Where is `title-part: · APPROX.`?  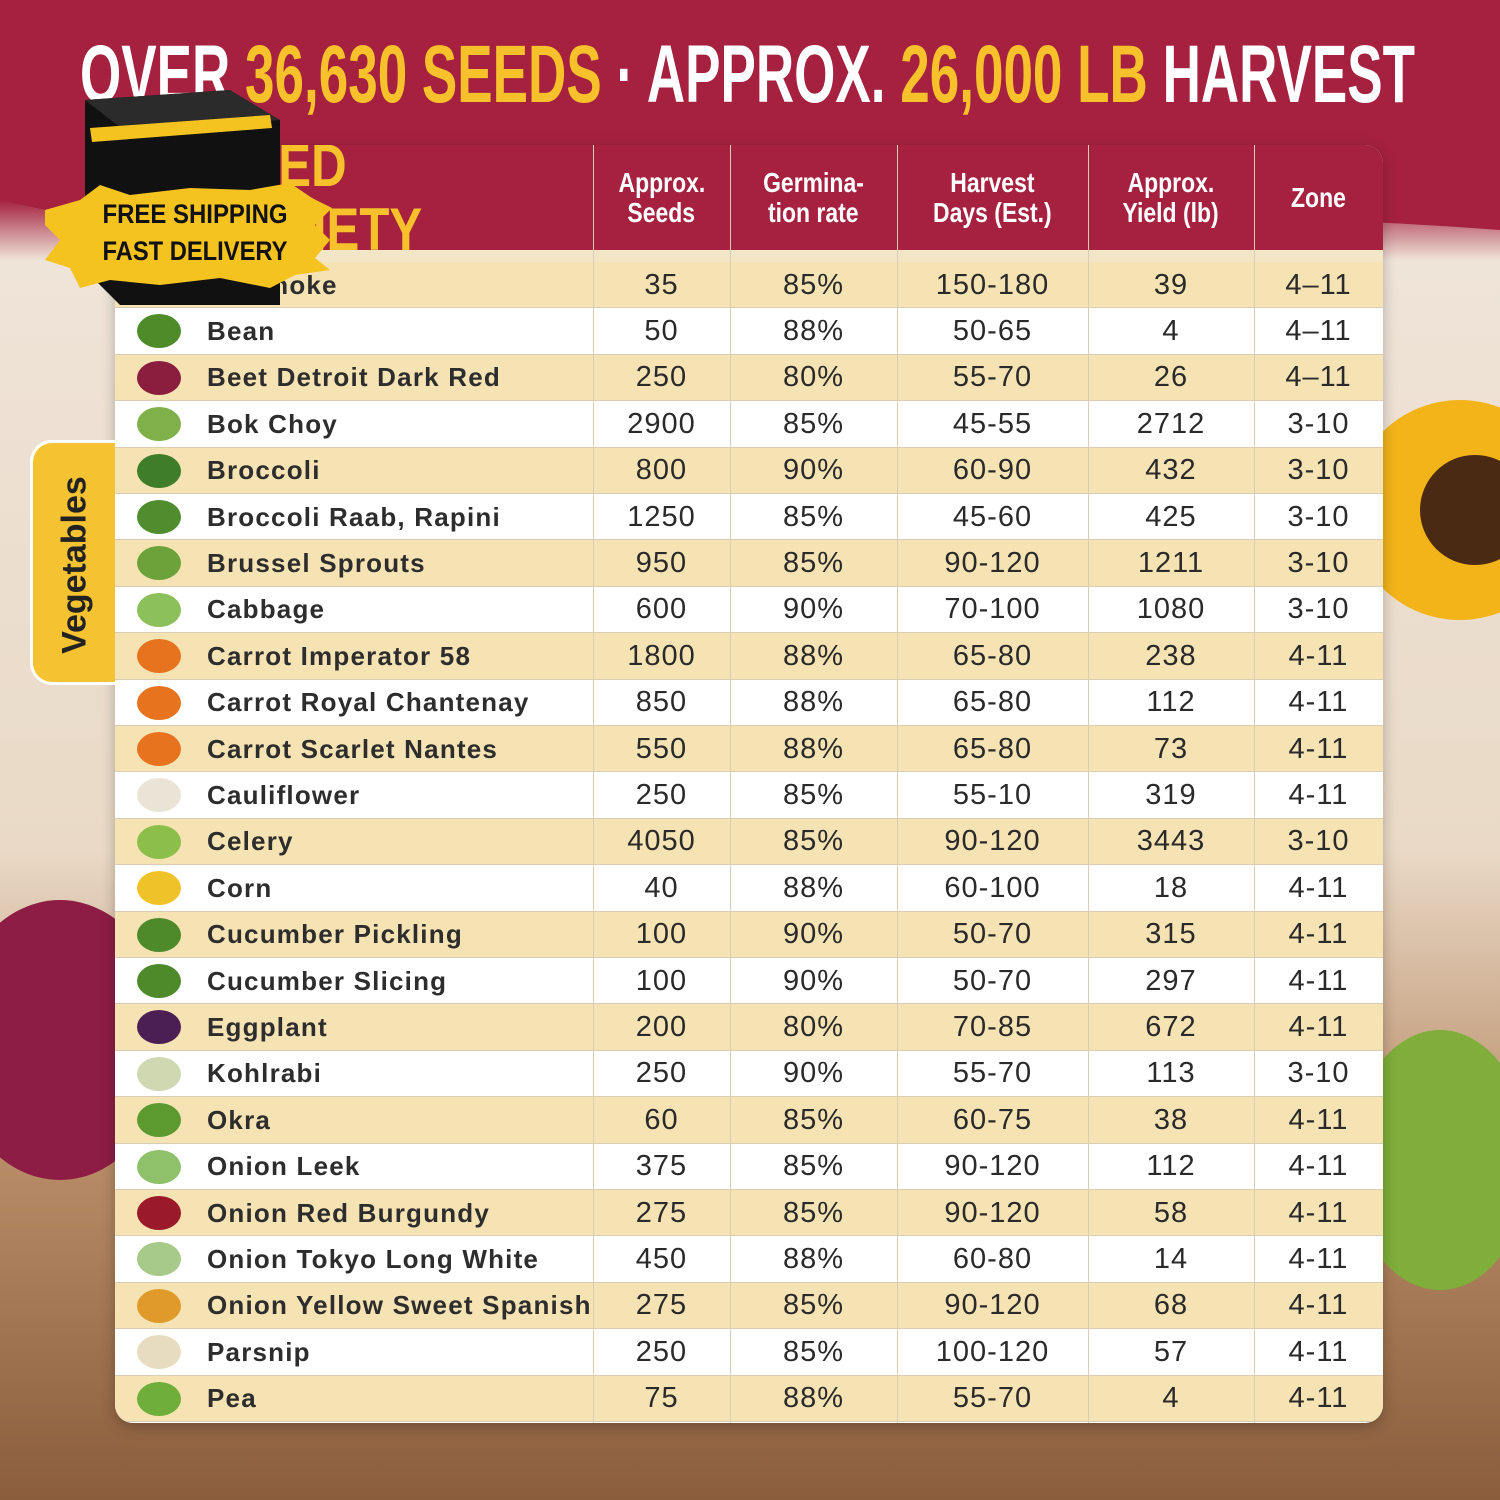 title-part: · APPROX. is located at coordinates (751, 74).